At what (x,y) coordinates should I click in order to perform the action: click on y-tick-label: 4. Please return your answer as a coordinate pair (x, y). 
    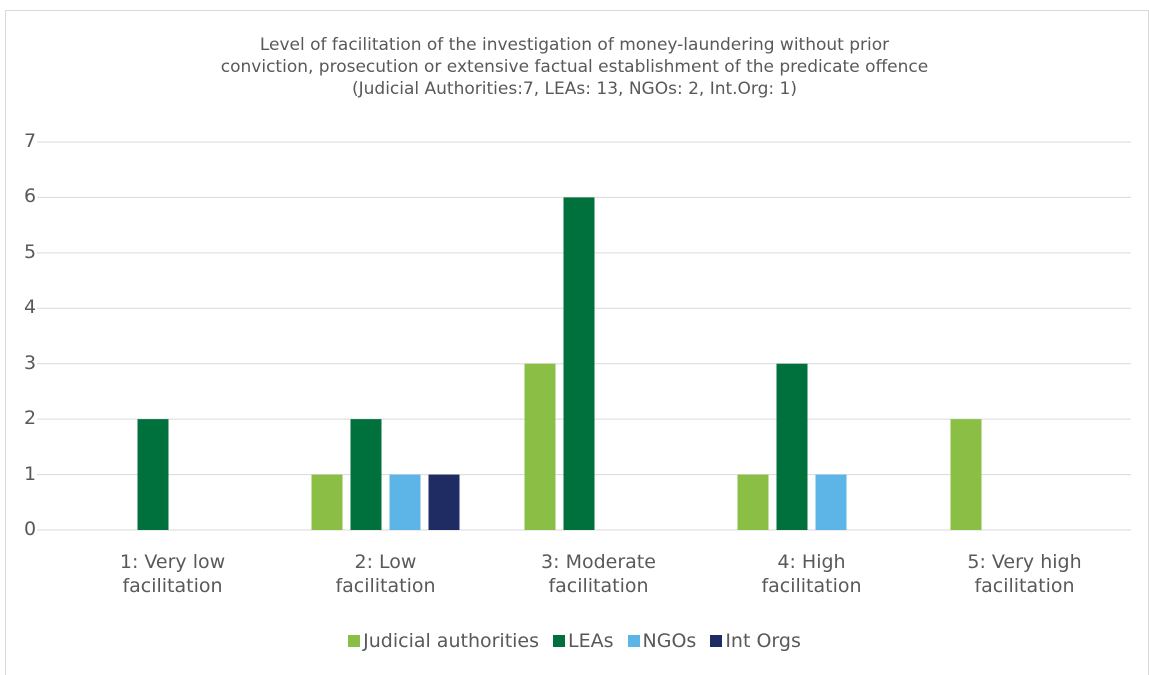
    Looking at the image, I should click on (30, 307).